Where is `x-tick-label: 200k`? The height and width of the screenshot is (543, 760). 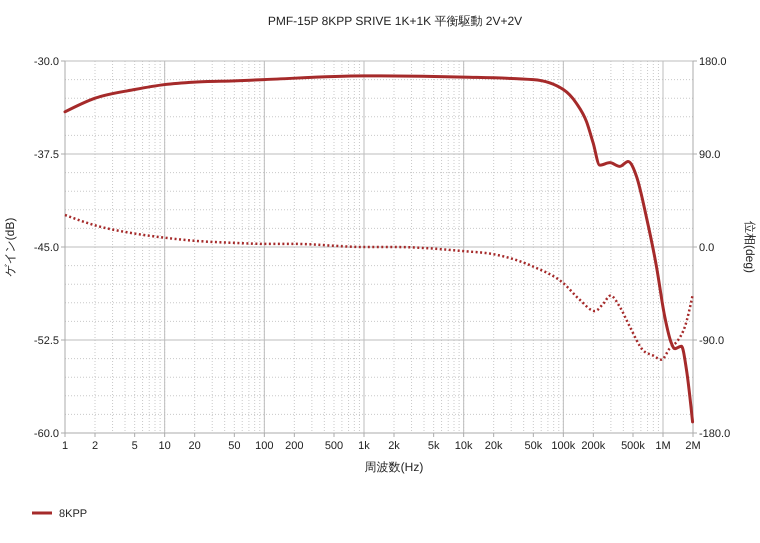 x-tick-label: 200k is located at coordinates (593, 446).